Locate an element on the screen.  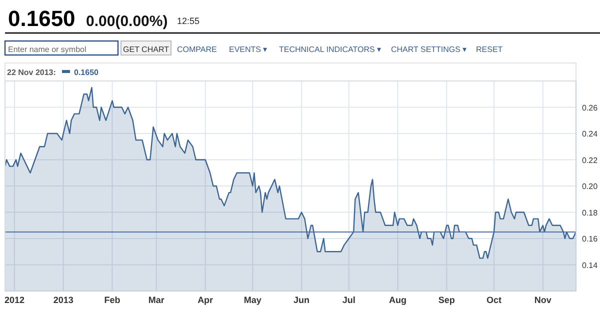
x-tick-label: Jun is located at coordinates (302, 300).